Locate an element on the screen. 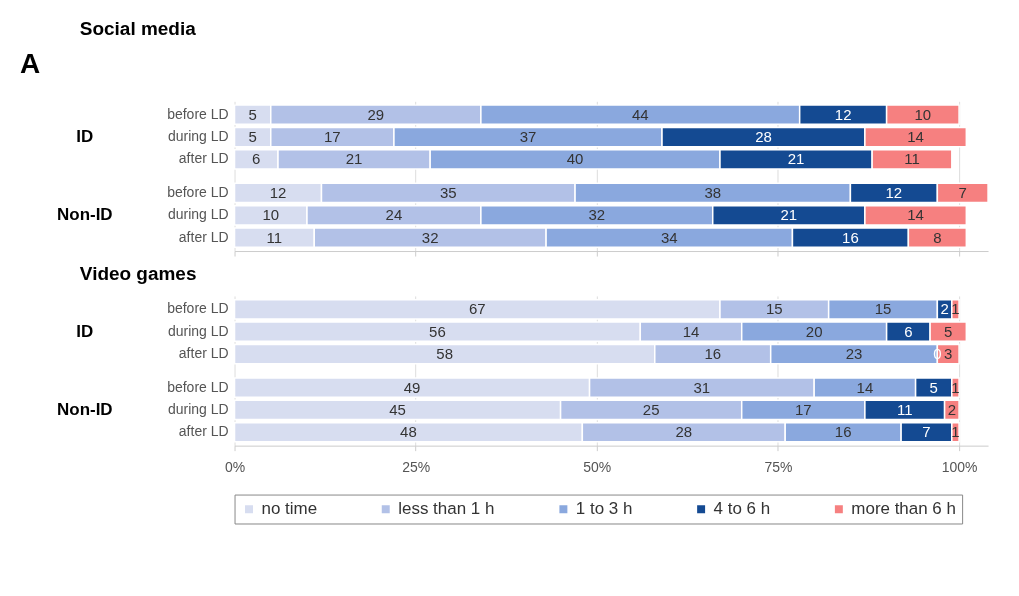  x-tick-label: 25% is located at coordinates (416, 467).